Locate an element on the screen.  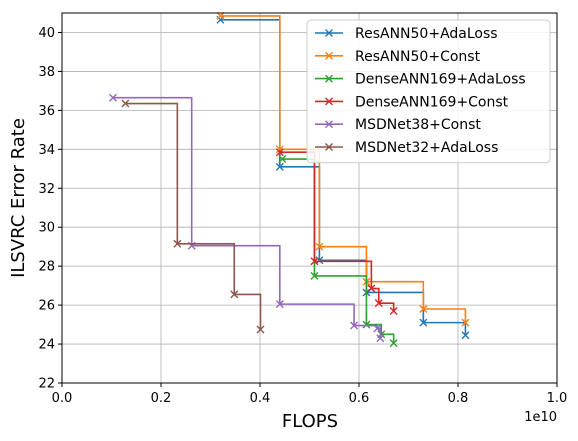
legend-label: DenseANN169+Const is located at coordinates (432, 102).